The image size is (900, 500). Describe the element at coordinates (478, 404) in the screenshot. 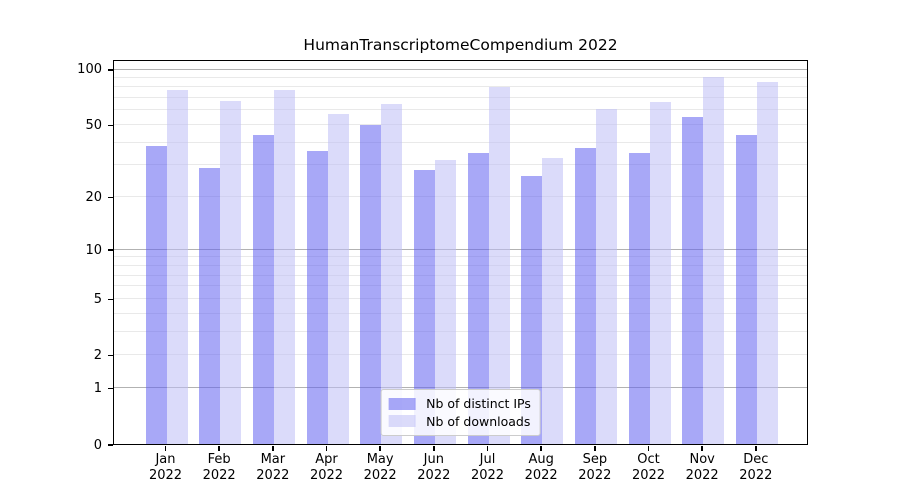

I see `legend-label-distinct-ips: Nb of distinct IPs` at that location.